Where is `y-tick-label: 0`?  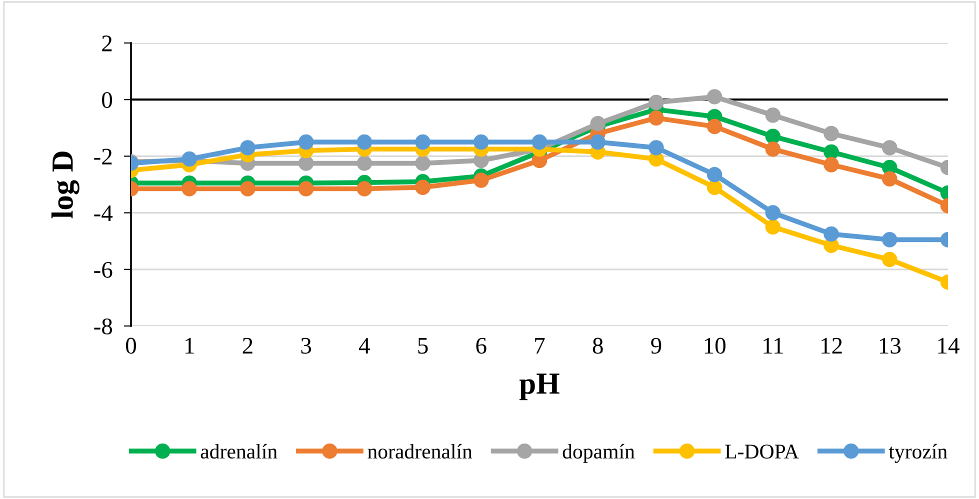
y-tick-label: 0 is located at coordinates (107, 100).